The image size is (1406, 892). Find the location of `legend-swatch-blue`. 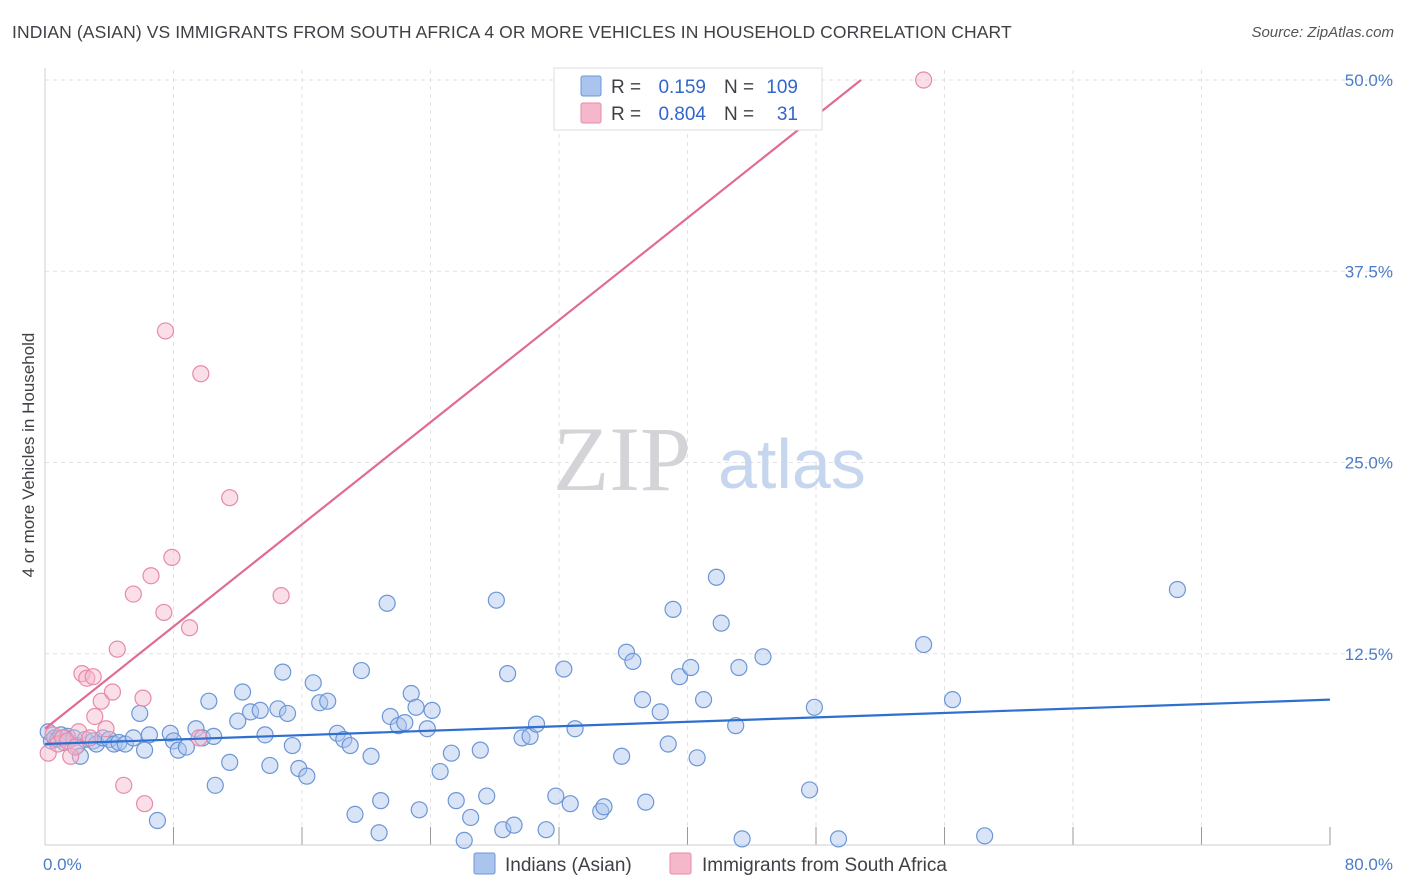

legend-swatch-blue is located at coordinates (591, 86).